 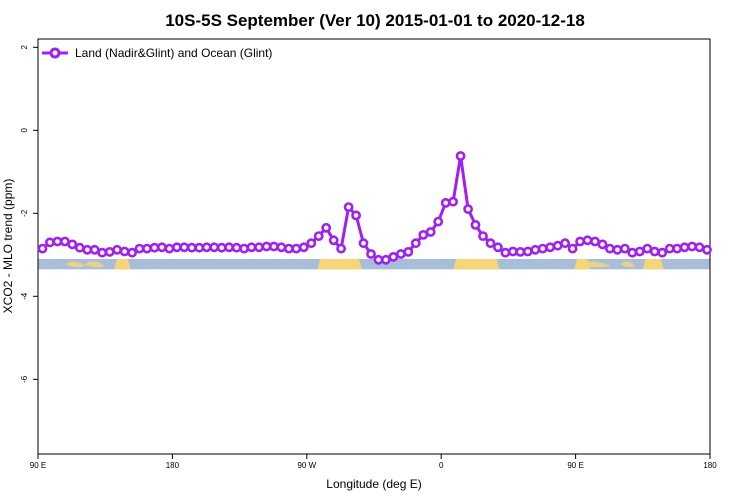 What do you see at coordinates (306, 465) in the screenshot?
I see `x-tick-label: 90 W` at bounding box center [306, 465].